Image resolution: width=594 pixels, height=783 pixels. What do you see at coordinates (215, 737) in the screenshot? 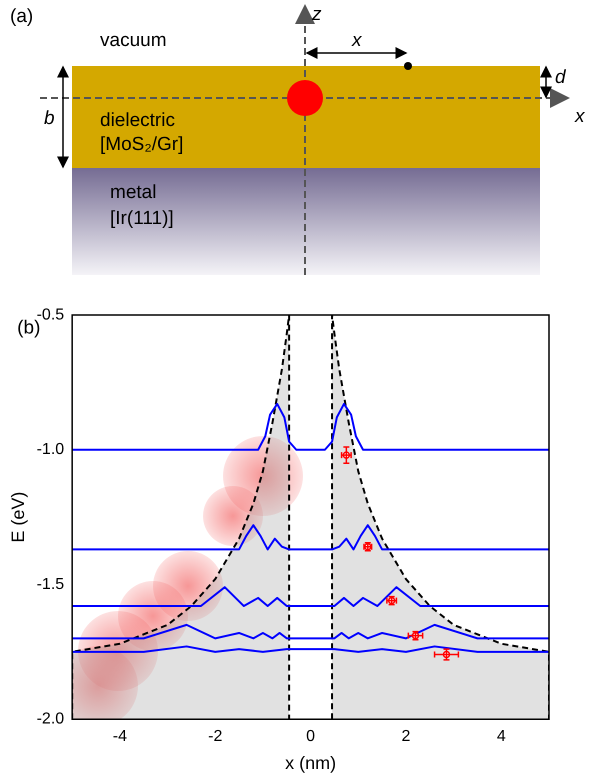
I see `x-tick-label: -2` at bounding box center [215, 737].